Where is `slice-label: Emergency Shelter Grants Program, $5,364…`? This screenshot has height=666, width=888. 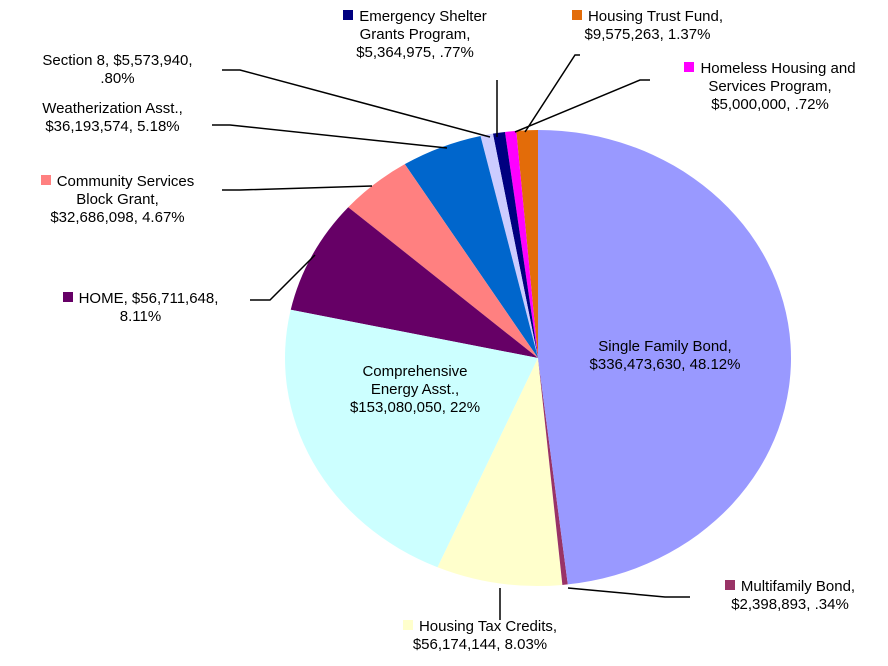 slice-label: Emergency Shelter Grants Program, $5,364… is located at coordinates (415, 35).